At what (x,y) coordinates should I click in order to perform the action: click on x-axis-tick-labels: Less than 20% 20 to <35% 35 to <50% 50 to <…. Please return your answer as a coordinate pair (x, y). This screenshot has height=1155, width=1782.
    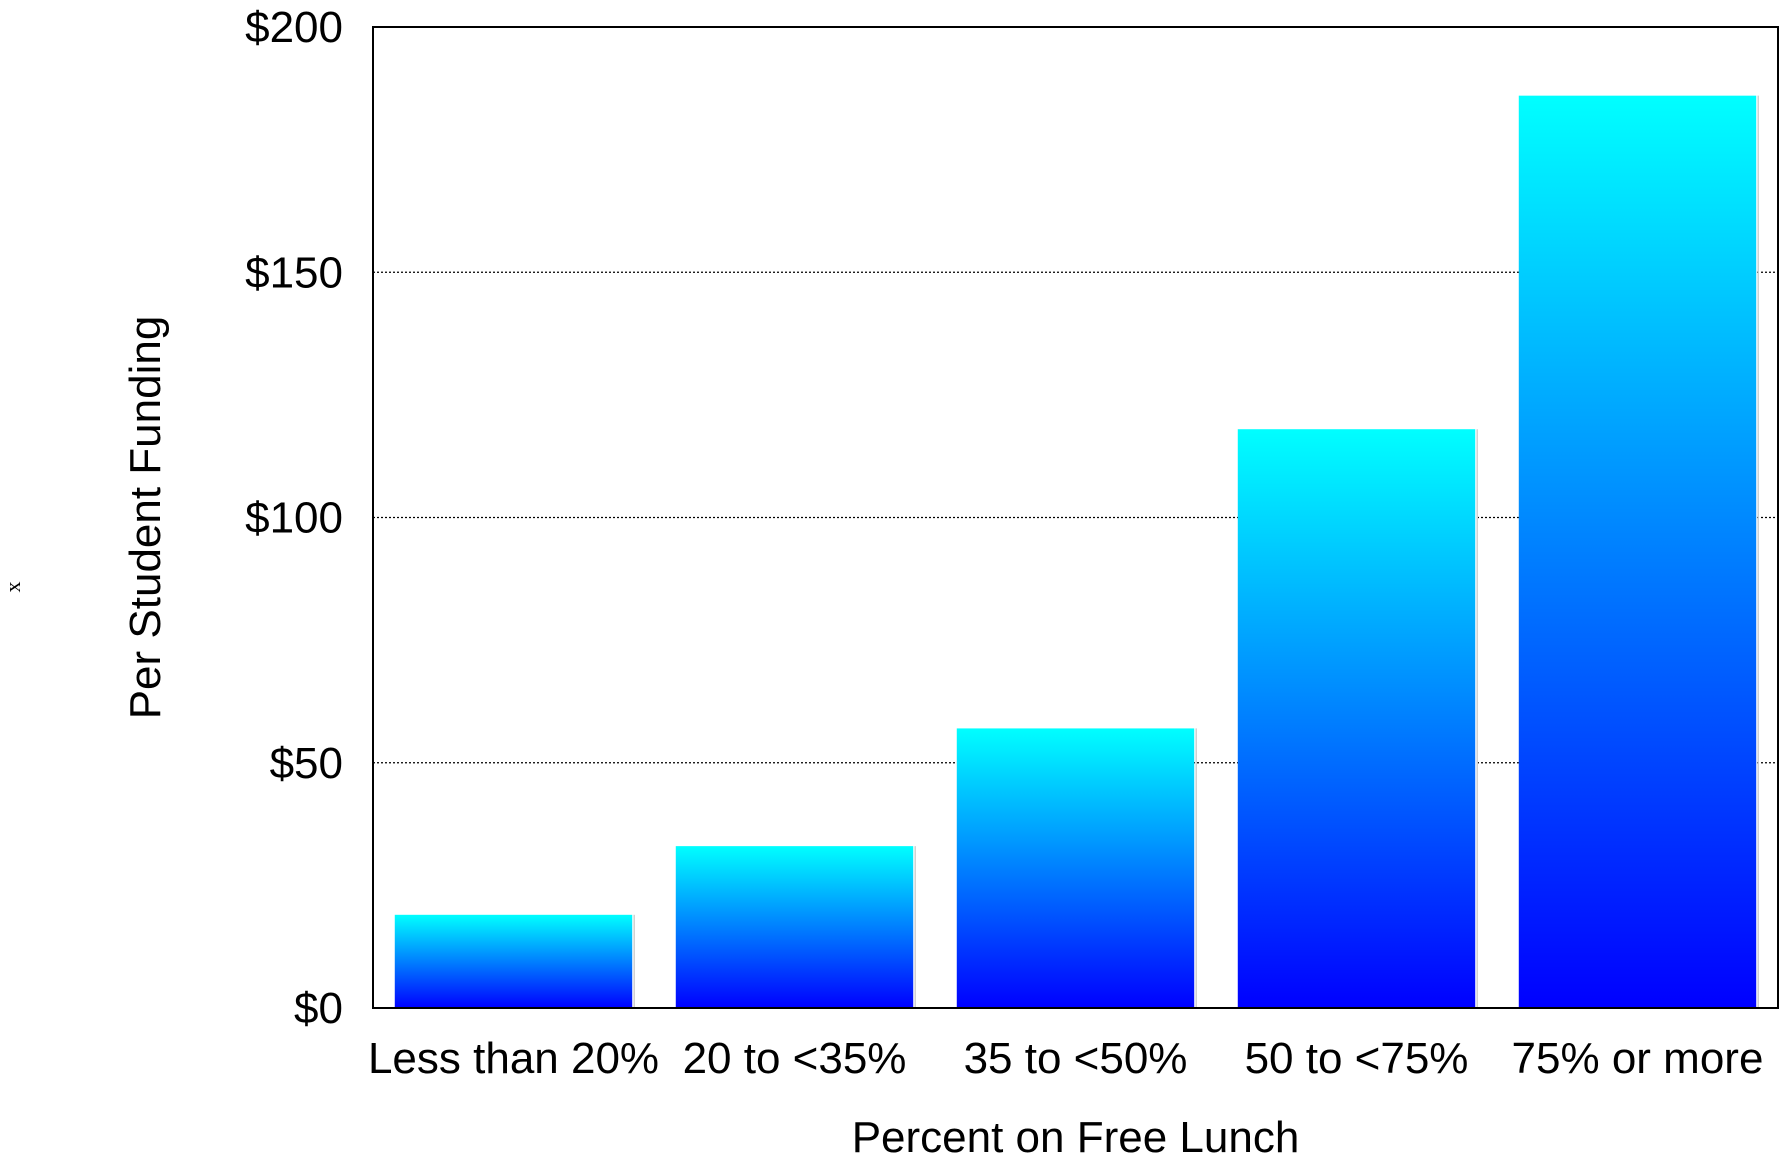
    Looking at the image, I should click on (1065, 1058).